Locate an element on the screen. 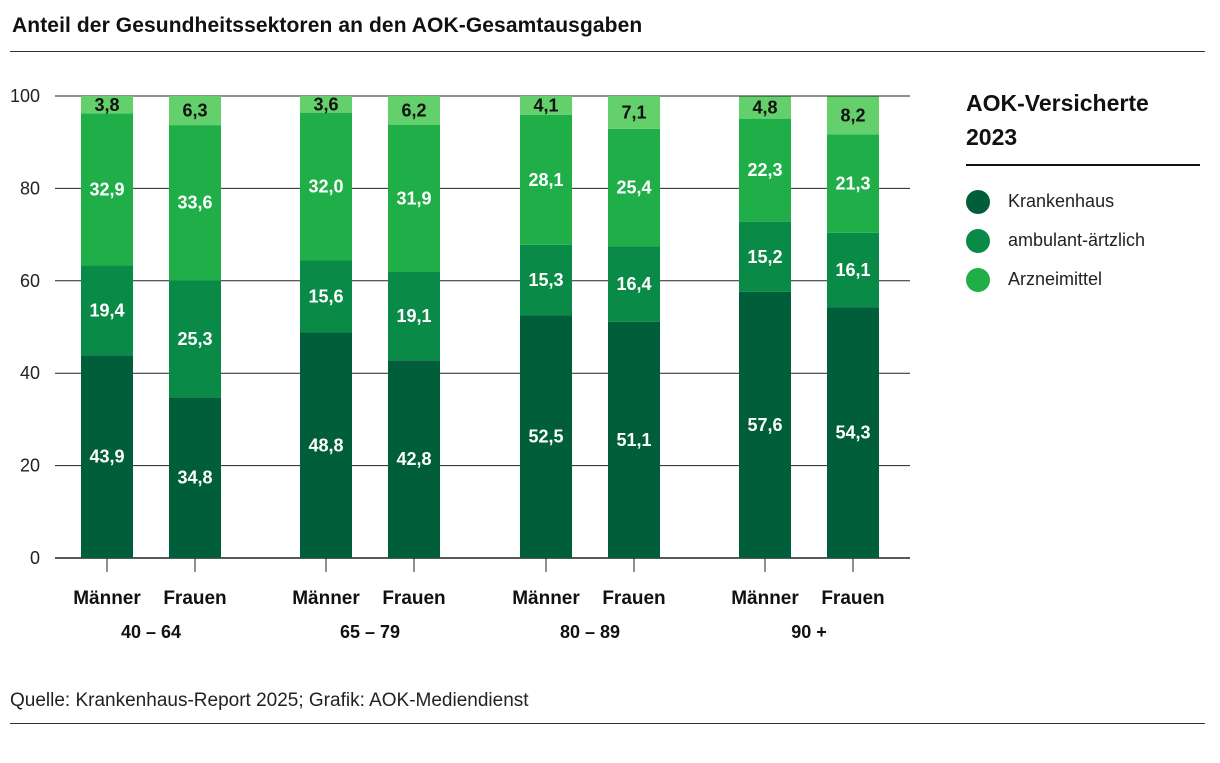 The height and width of the screenshot is (763, 1220). data-label-5-series-3: 28,1 is located at coordinates (545, 180).